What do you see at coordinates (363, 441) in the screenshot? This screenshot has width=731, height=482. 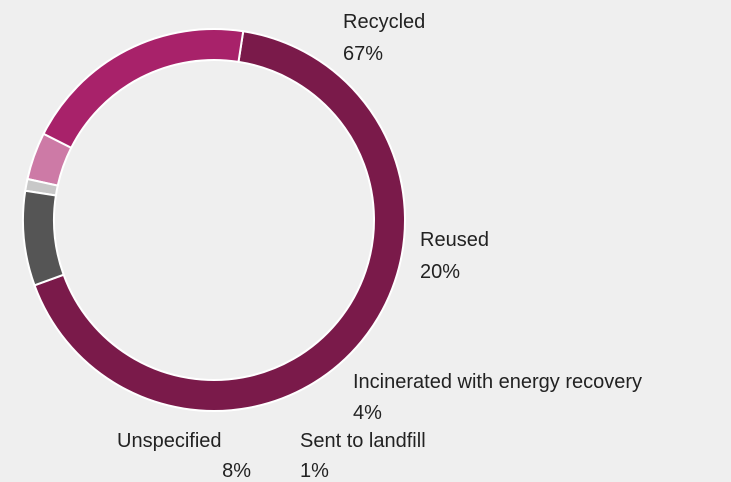 I see `label-landfill-name: Sent to landfill` at bounding box center [363, 441].